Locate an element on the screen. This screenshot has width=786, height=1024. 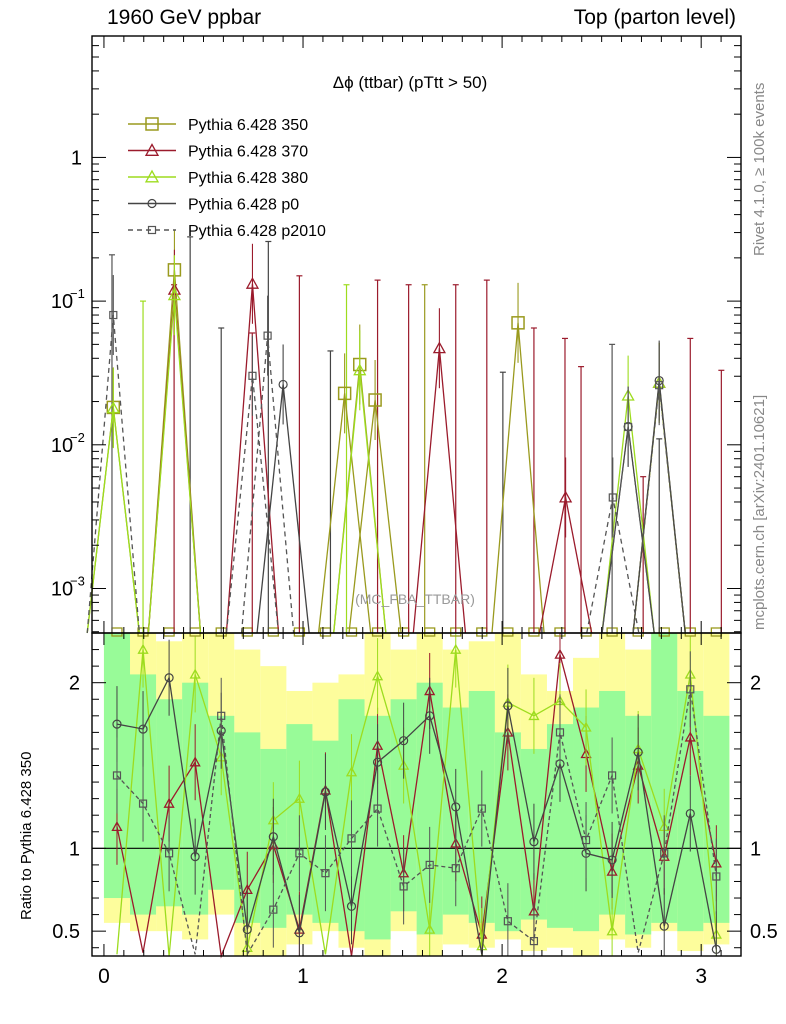
ratio-tick-label: 0.5 is located at coordinates (66, 932).